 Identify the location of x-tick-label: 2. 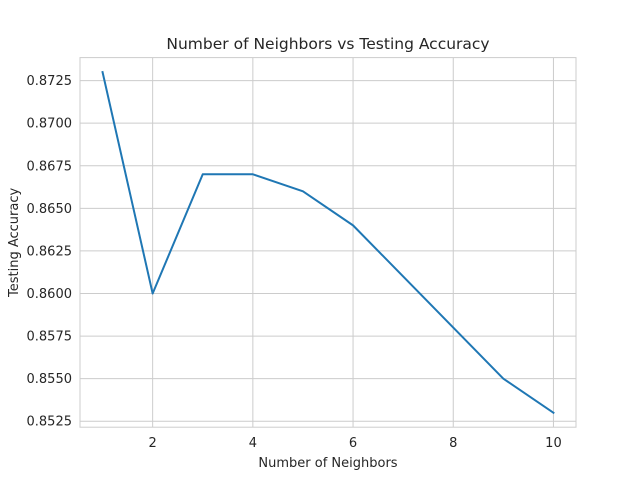
(153, 443).